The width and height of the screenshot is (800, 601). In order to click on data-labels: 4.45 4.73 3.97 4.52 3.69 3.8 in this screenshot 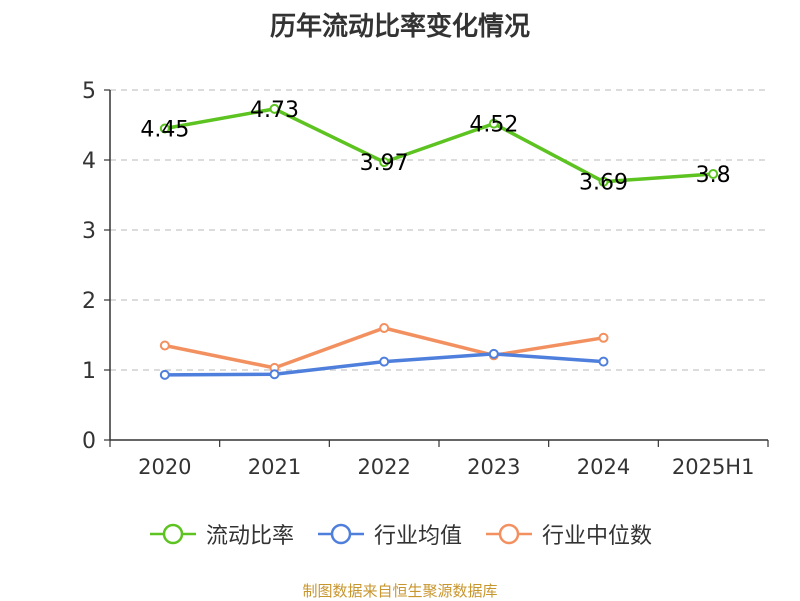, I will do `click(435, 147)`.